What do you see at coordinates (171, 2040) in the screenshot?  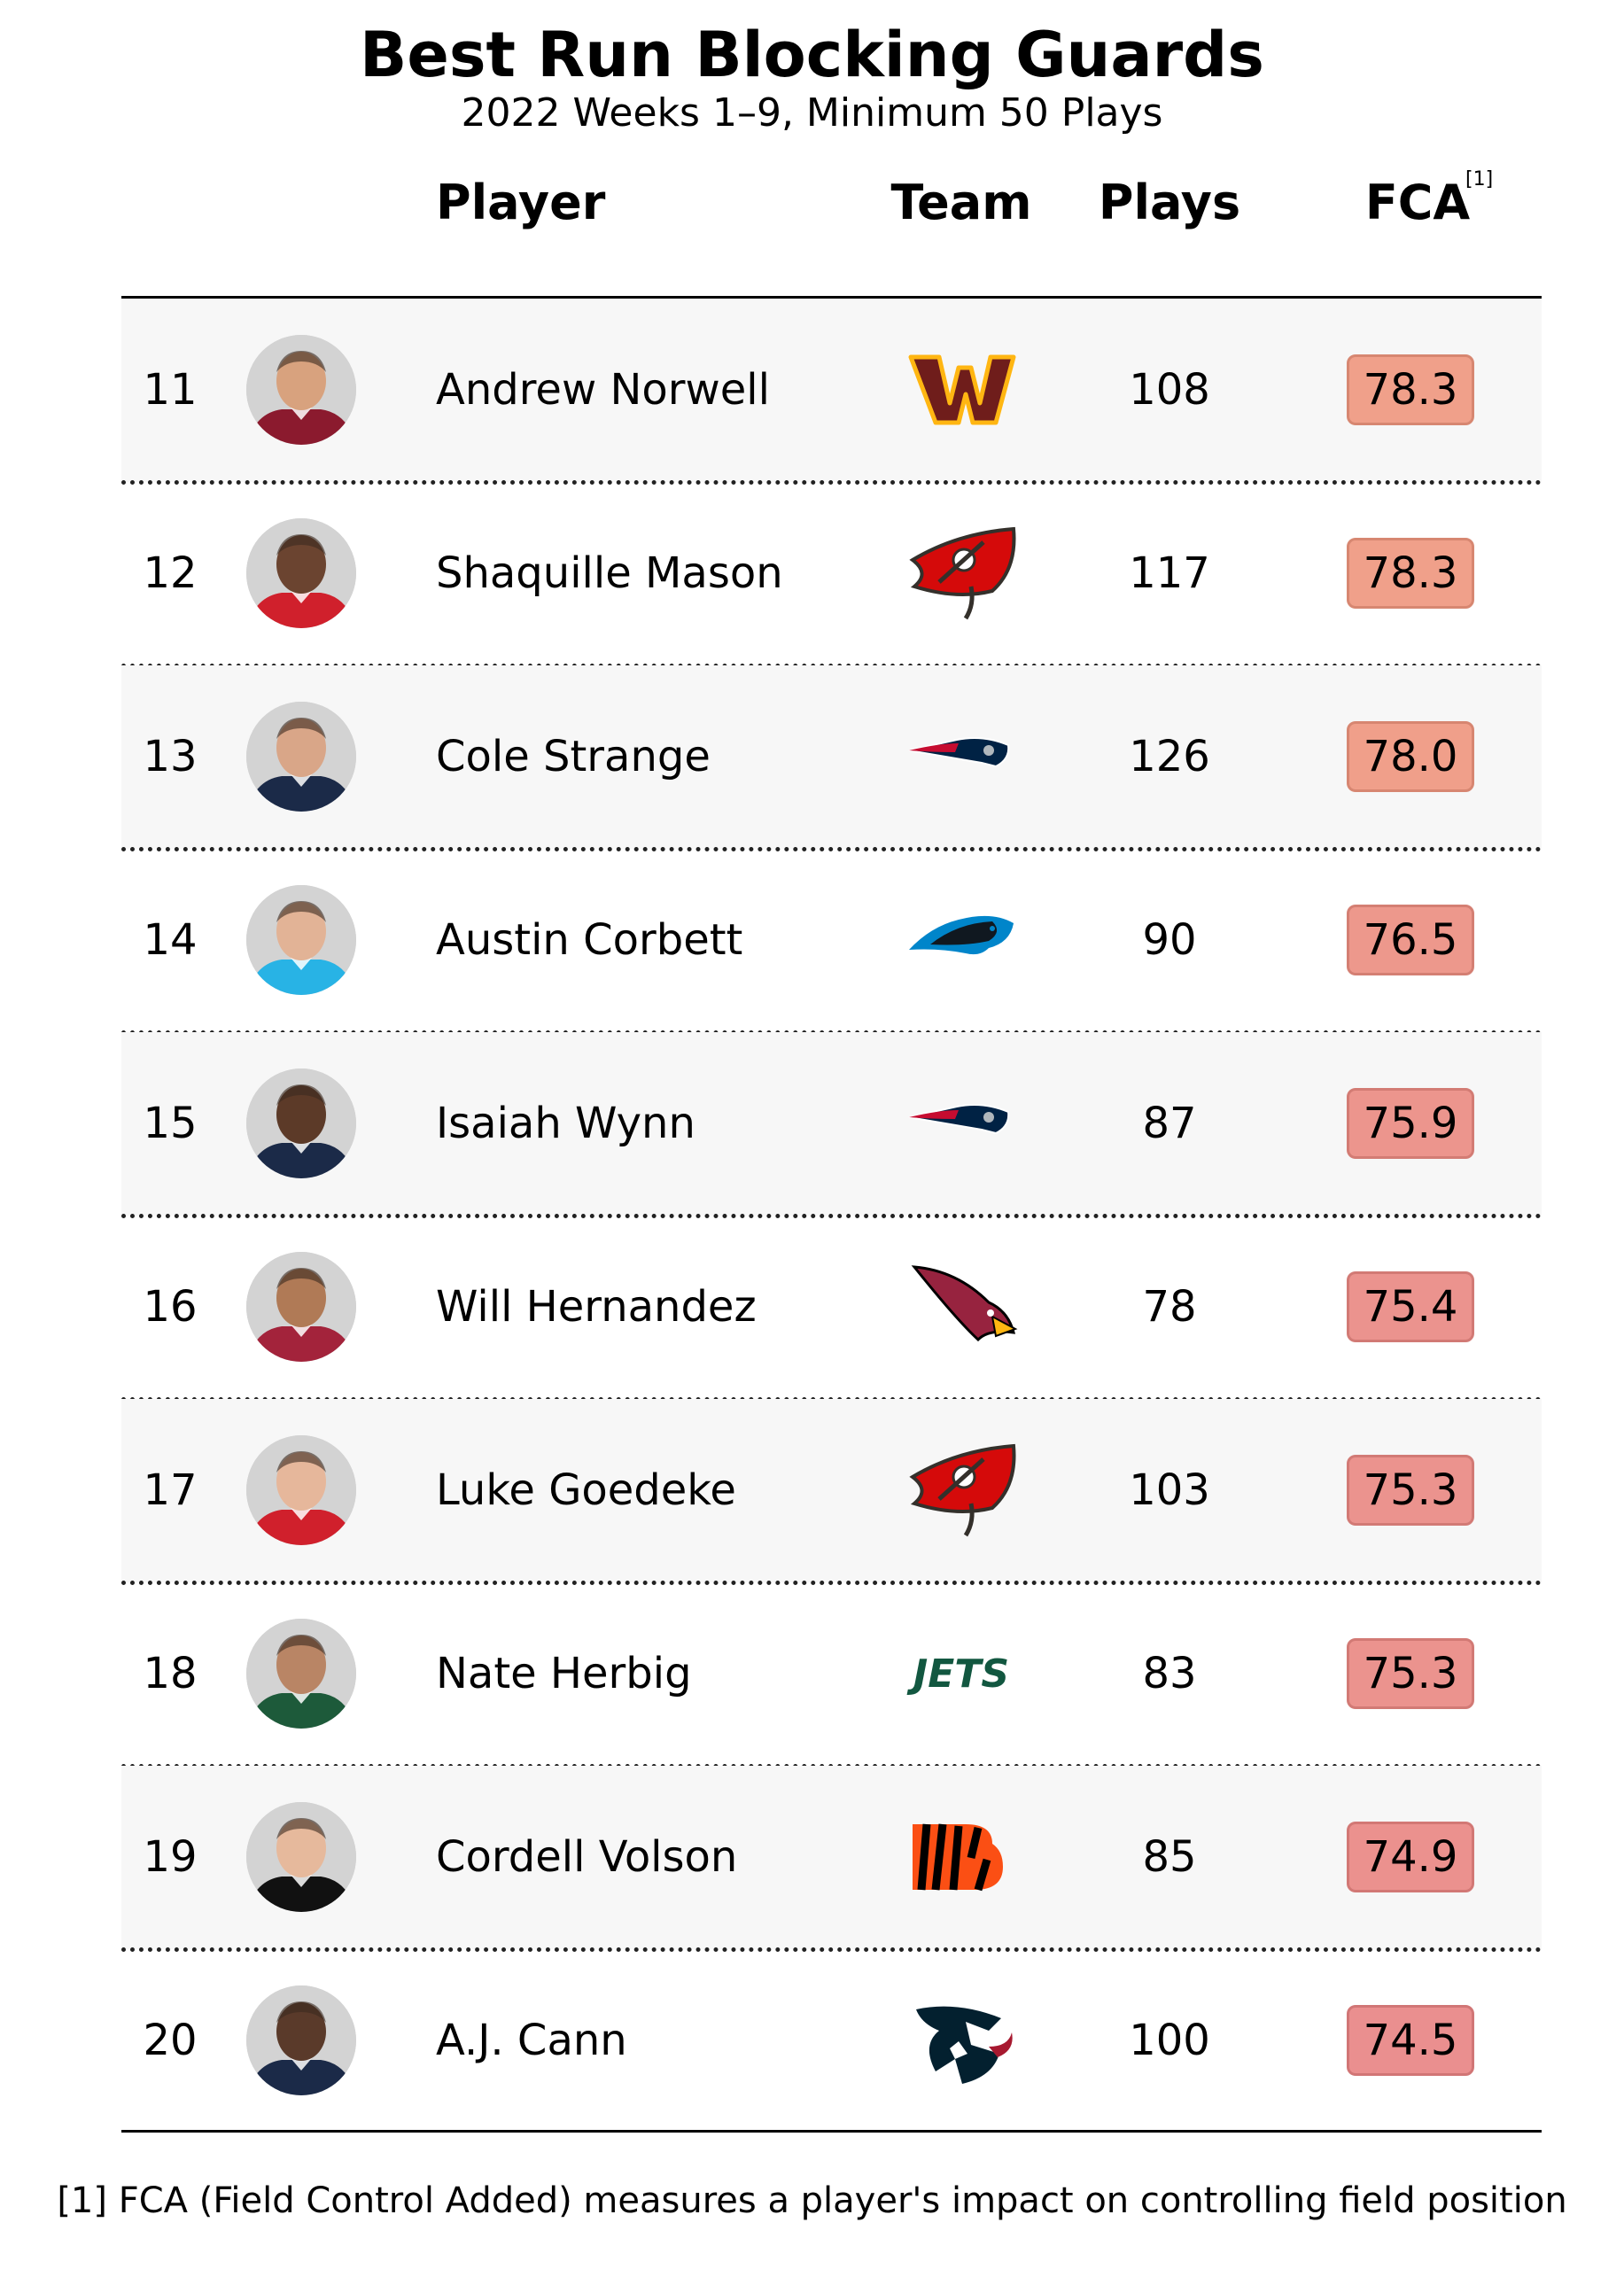 I see `rank-label: 20` at bounding box center [171, 2040].